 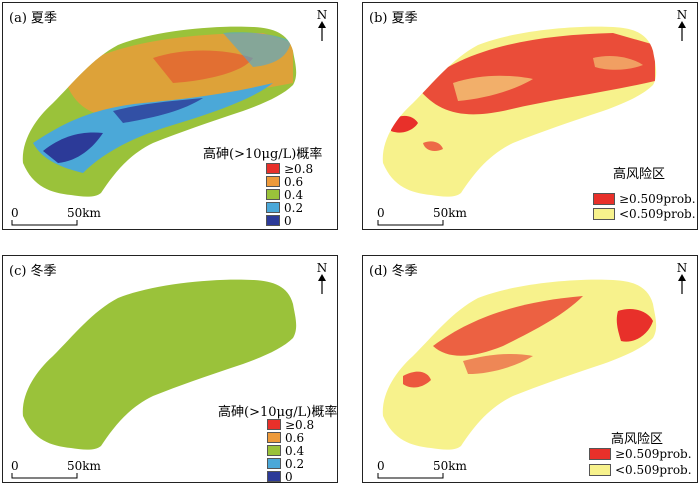 What do you see at coordinates (393, 271) in the screenshot?
I see `panel-title: (d) 冬季` at bounding box center [393, 271].